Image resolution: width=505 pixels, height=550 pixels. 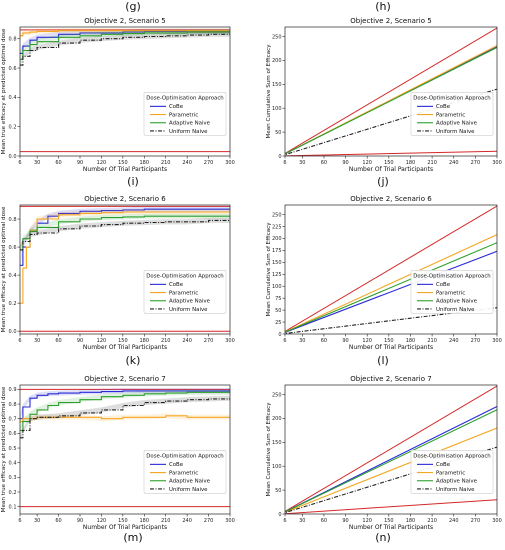 I want to click on reference-line, so click(x=391, y=91).